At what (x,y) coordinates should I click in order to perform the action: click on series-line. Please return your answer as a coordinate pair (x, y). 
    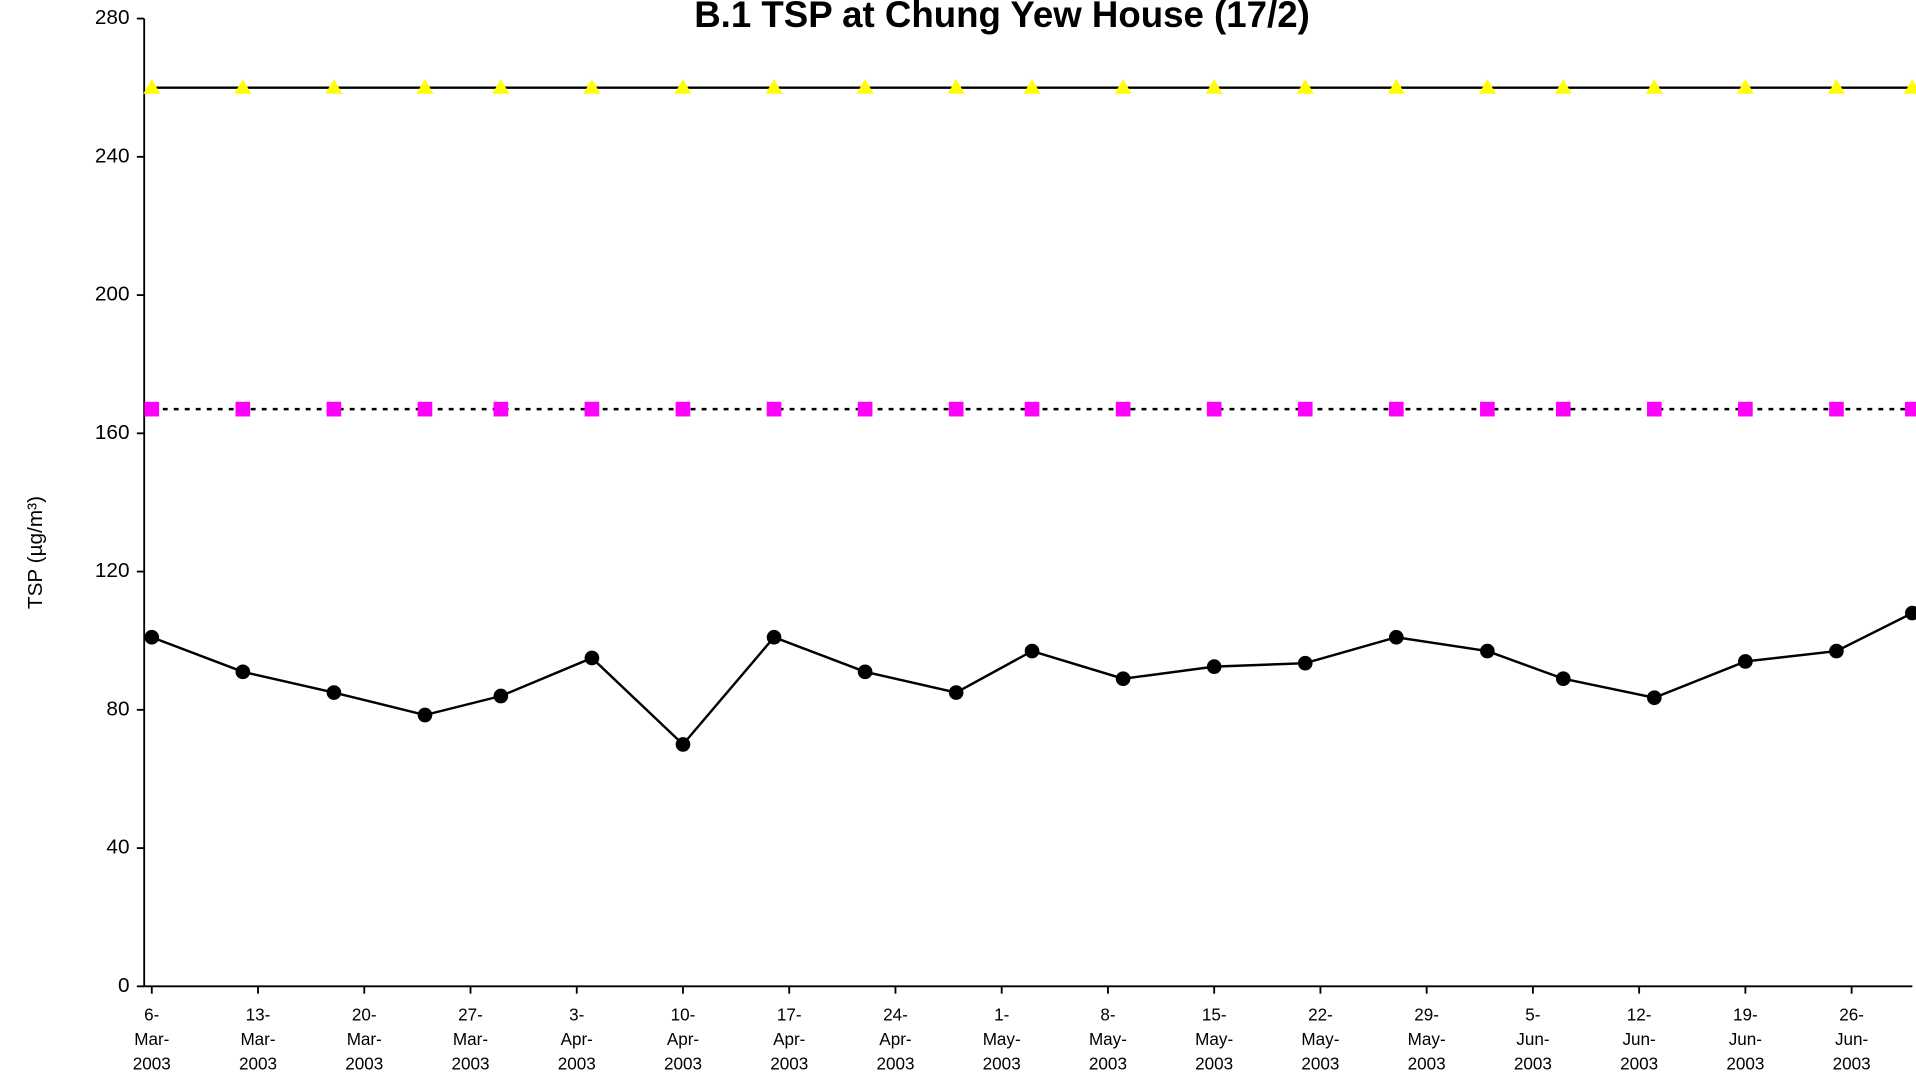
    Looking at the image, I should click on (1032, 679).